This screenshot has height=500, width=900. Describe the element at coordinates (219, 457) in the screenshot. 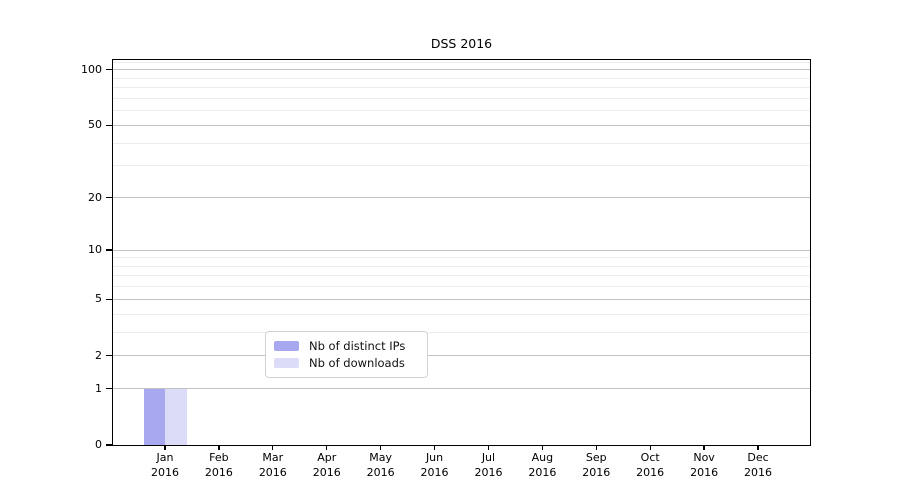

I see `x-tick-month: Feb` at that location.